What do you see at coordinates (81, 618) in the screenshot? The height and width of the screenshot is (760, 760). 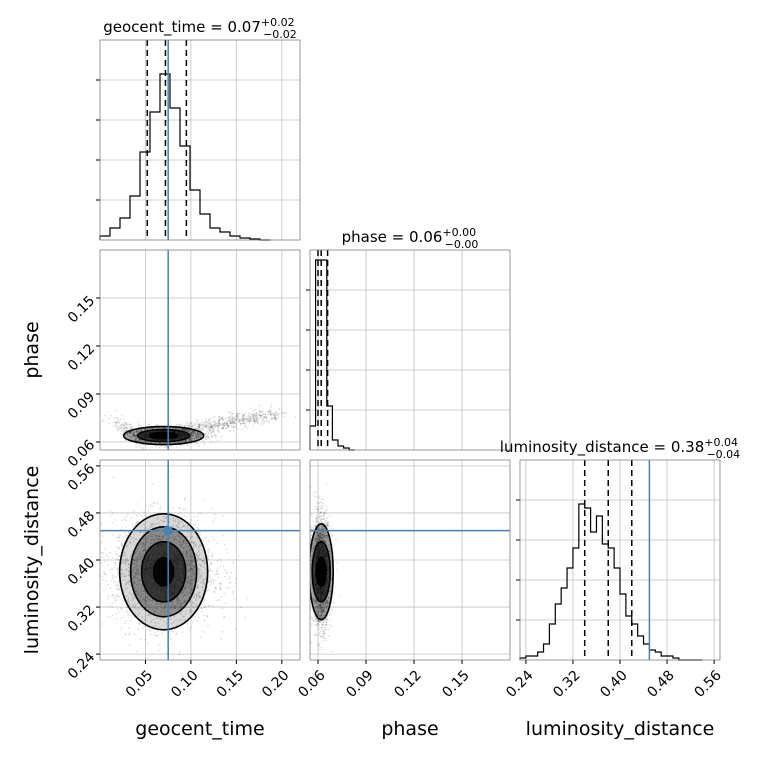 I see `ytick-label-luminosity_distance-1: 0.32` at bounding box center [81, 618].